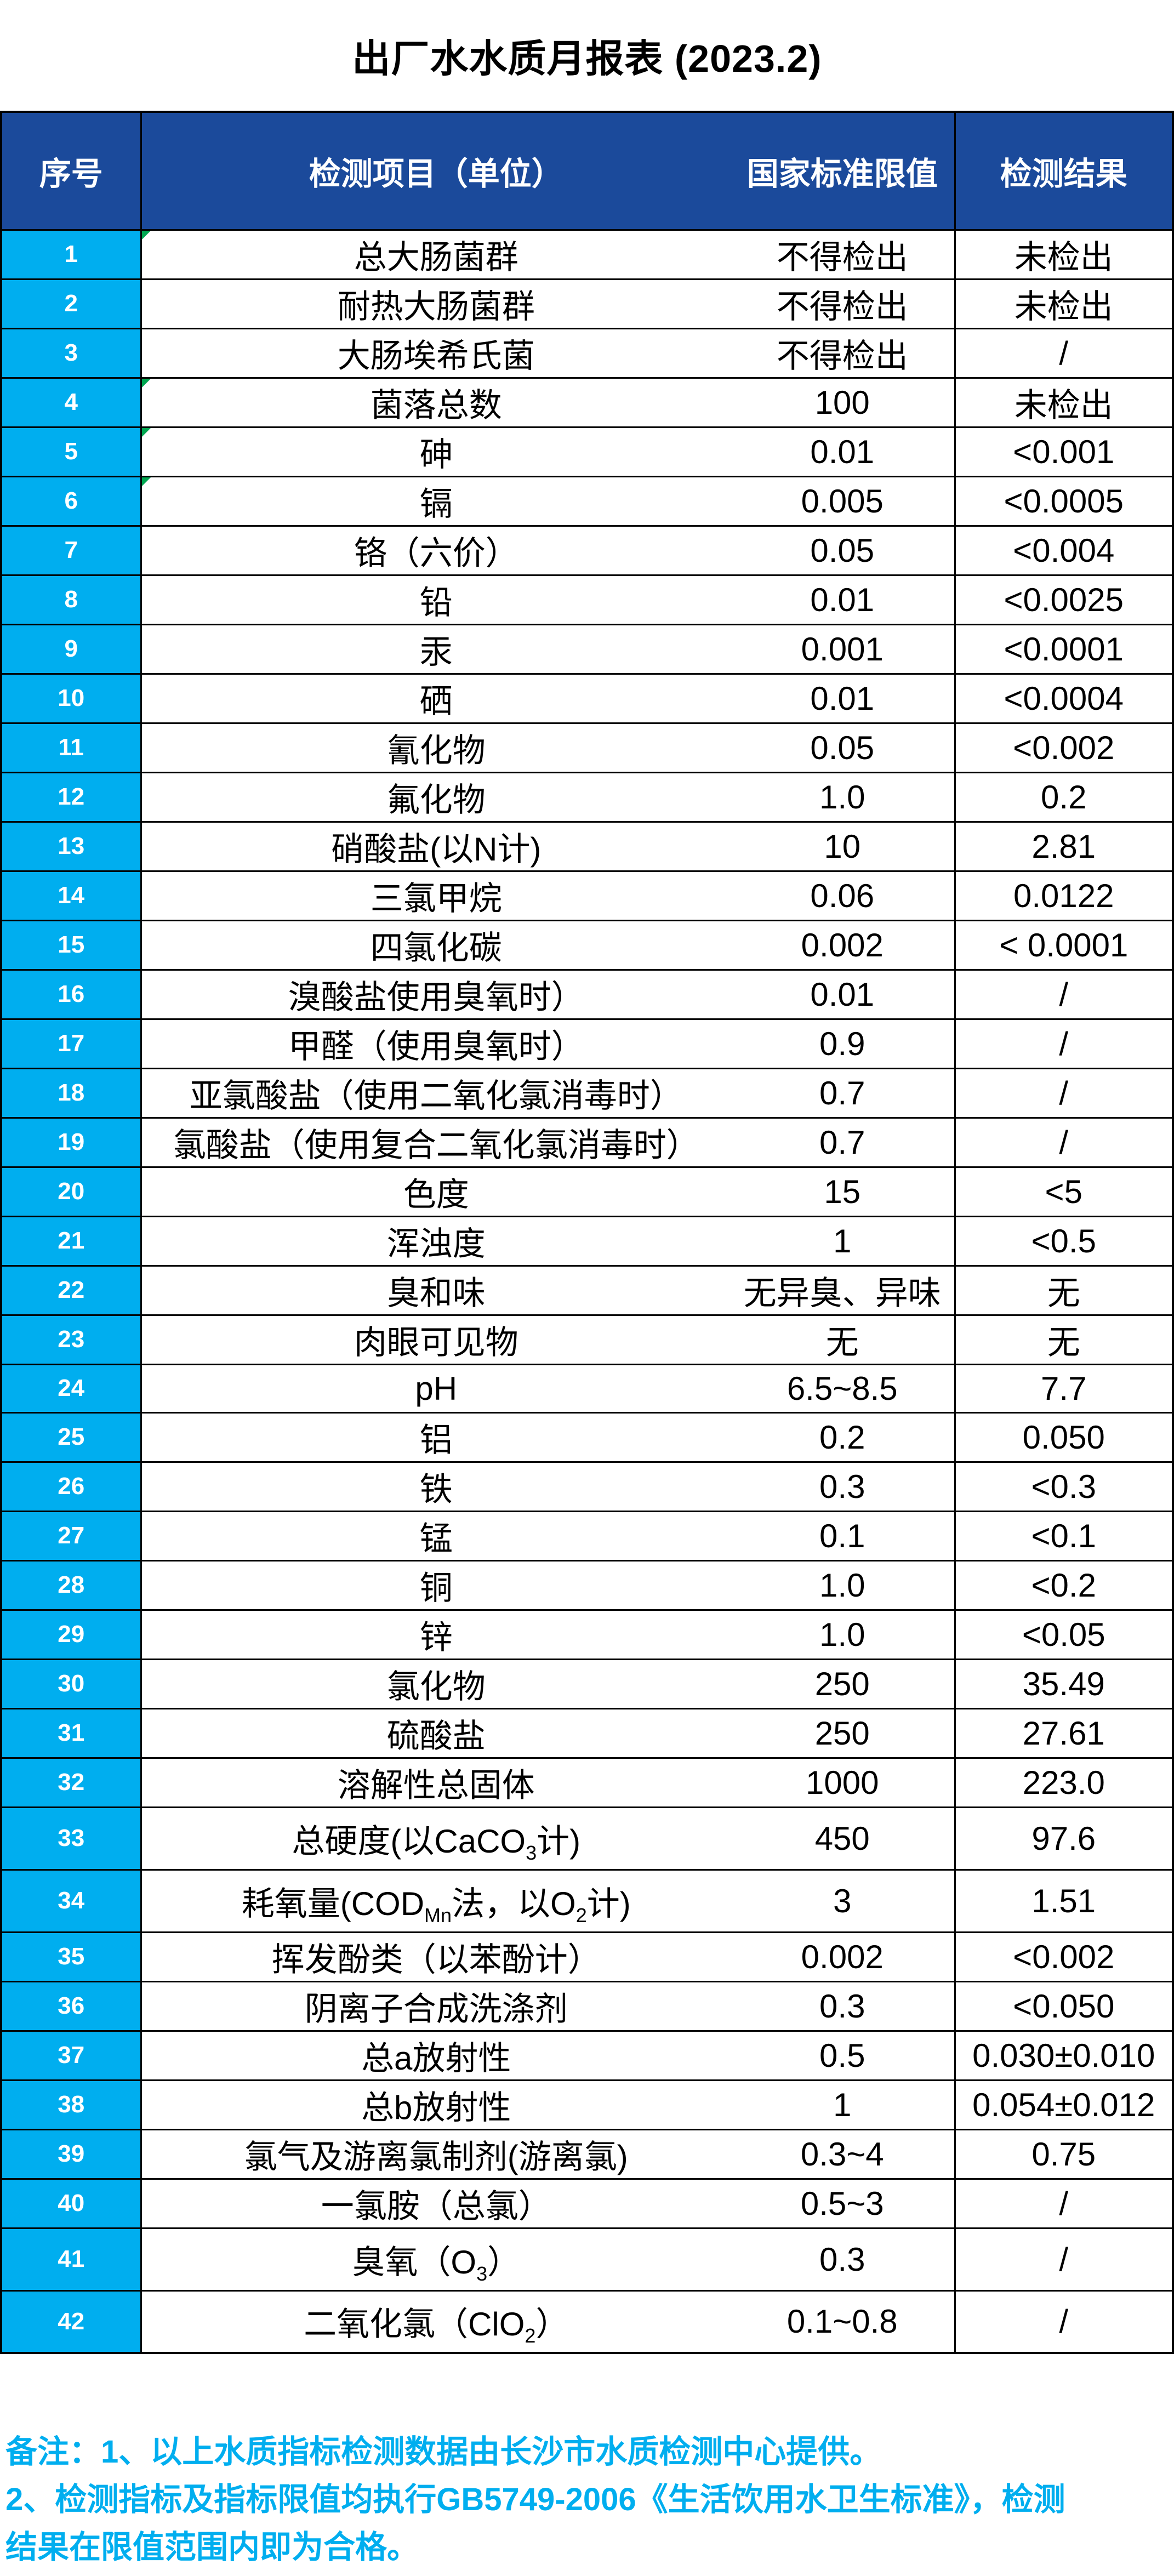  I want to click on limit-value-cell-text: 0.06, so click(843, 895).